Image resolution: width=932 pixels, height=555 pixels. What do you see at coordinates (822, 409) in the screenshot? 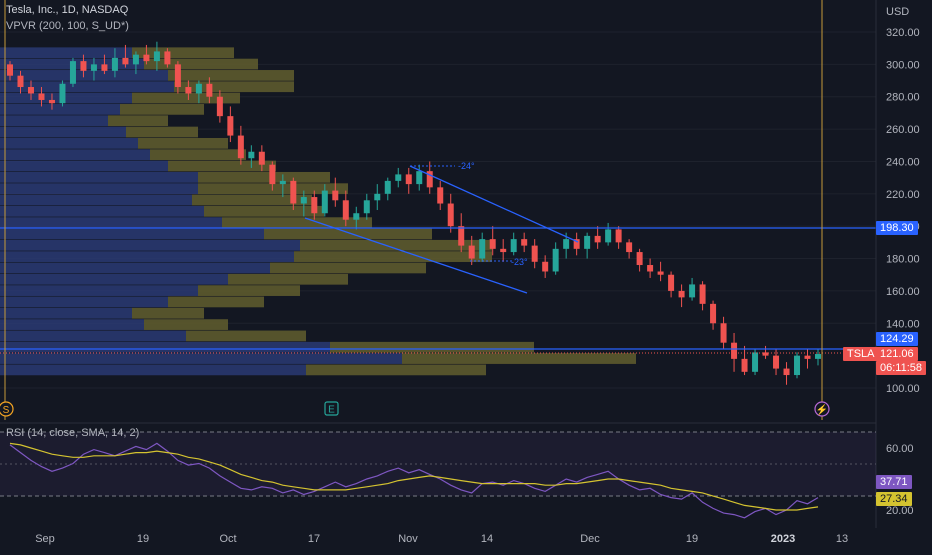
I see `dividend-marker` at bounding box center [822, 409].